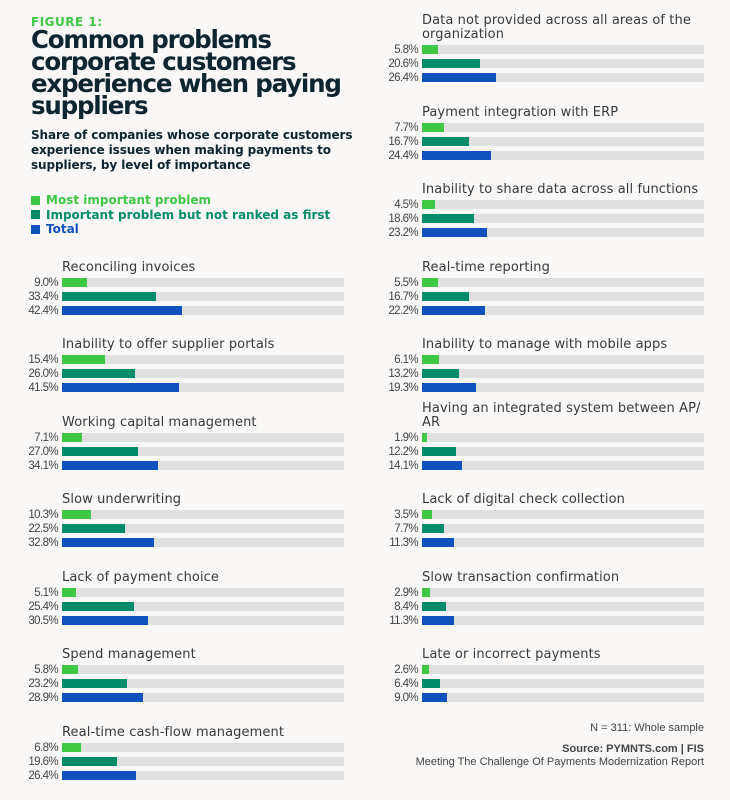 The height and width of the screenshot is (800, 730). I want to click on value-label-important: 19.6%, so click(43, 762).